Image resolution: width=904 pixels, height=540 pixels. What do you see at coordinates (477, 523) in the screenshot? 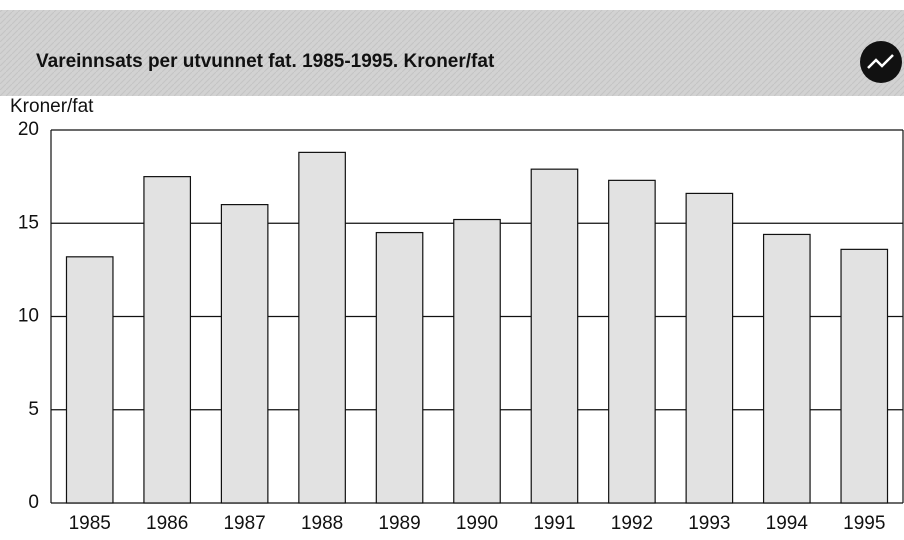
I see `x-tick-label: 1990` at bounding box center [477, 523].